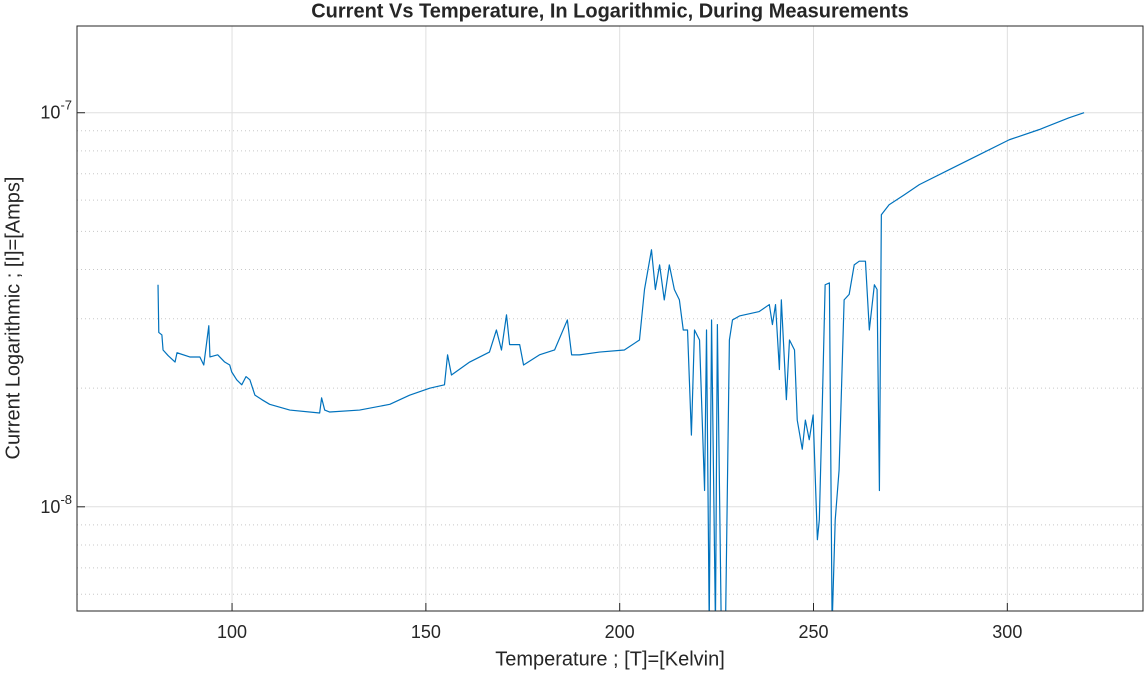  Describe the element at coordinates (1007, 632) in the screenshot. I see `x-tick-label: 300` at that location.